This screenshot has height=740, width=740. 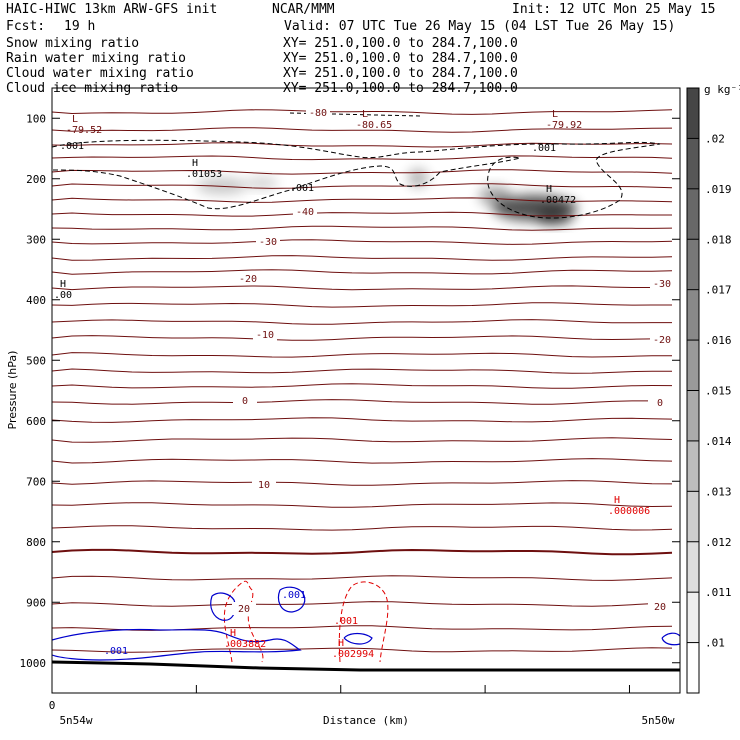 What do you see at coordinates (100, 73) in the screenshot?
I see `field-name: Cloud water mixing ratio` at bounding box center [100, 73].